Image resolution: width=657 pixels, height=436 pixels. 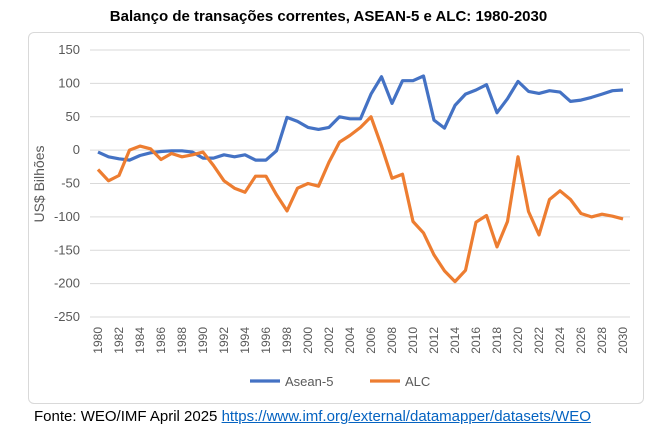 I want to click on y-axis-label: US$ Bilhões, so click(x=39, y=183).